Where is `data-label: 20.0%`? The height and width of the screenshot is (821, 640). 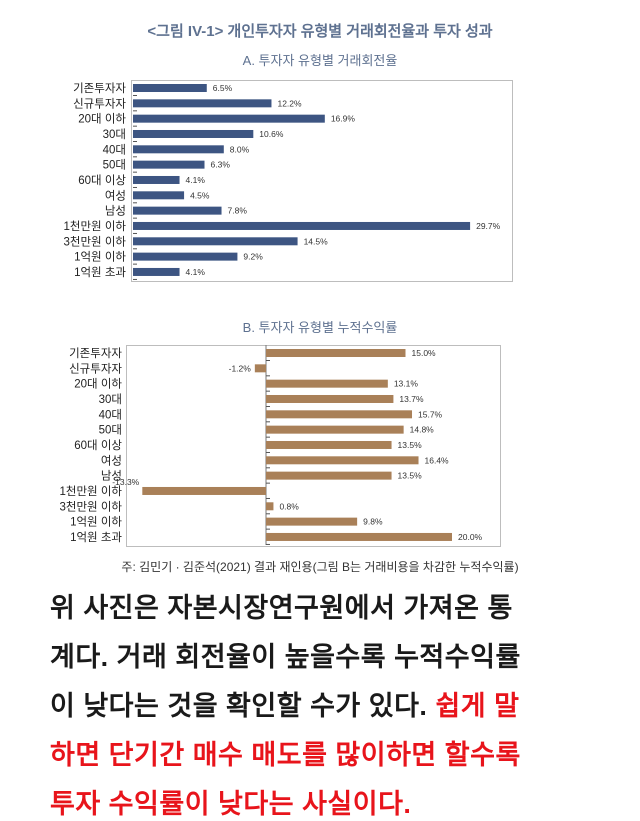 data-label: 20.0% is located at coordinates (470, 537).